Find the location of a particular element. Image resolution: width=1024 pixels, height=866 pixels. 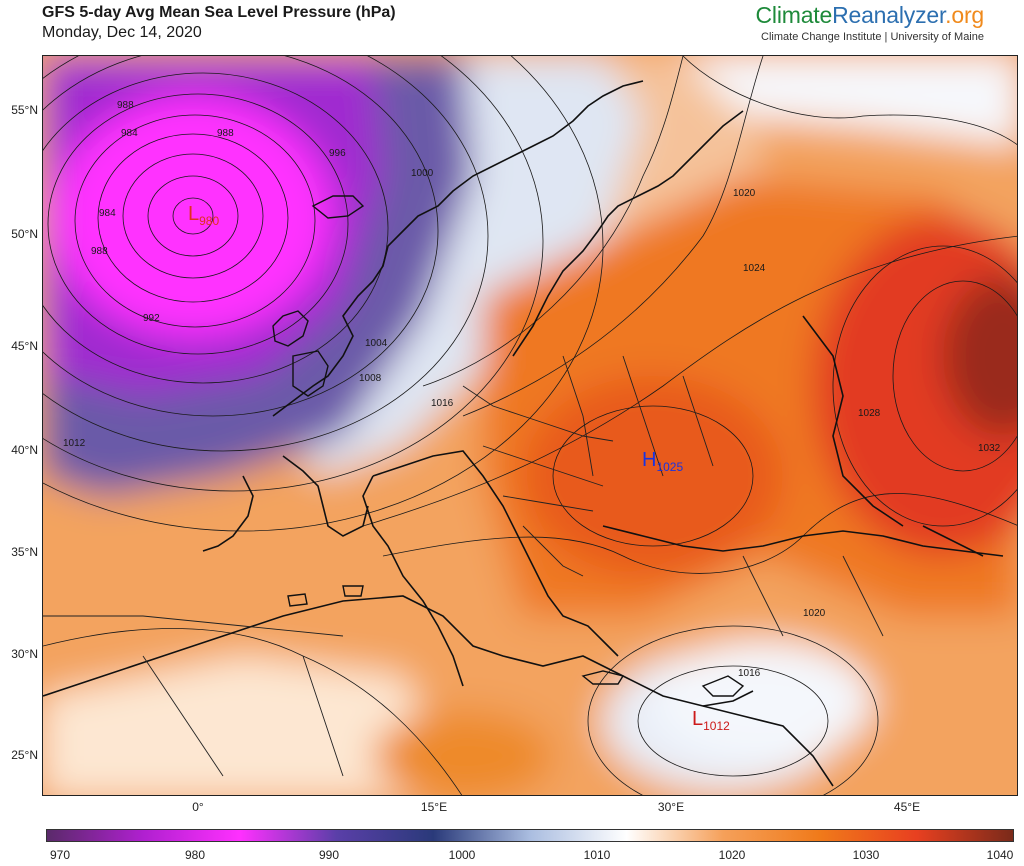

latitude-label: 30°N is located at coordinates (24, 654).